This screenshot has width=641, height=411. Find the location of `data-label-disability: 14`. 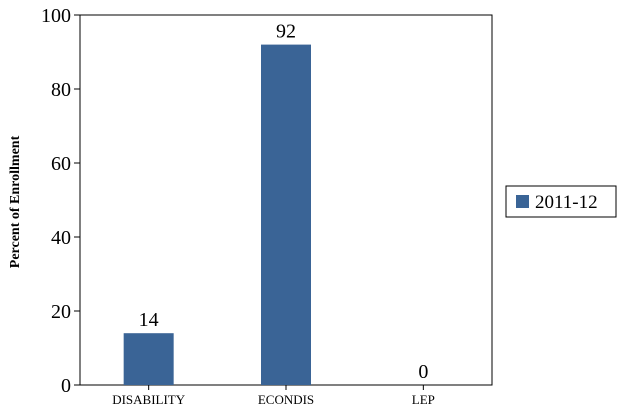

data-label-disability: 14 is located at coordinates (149, 320).